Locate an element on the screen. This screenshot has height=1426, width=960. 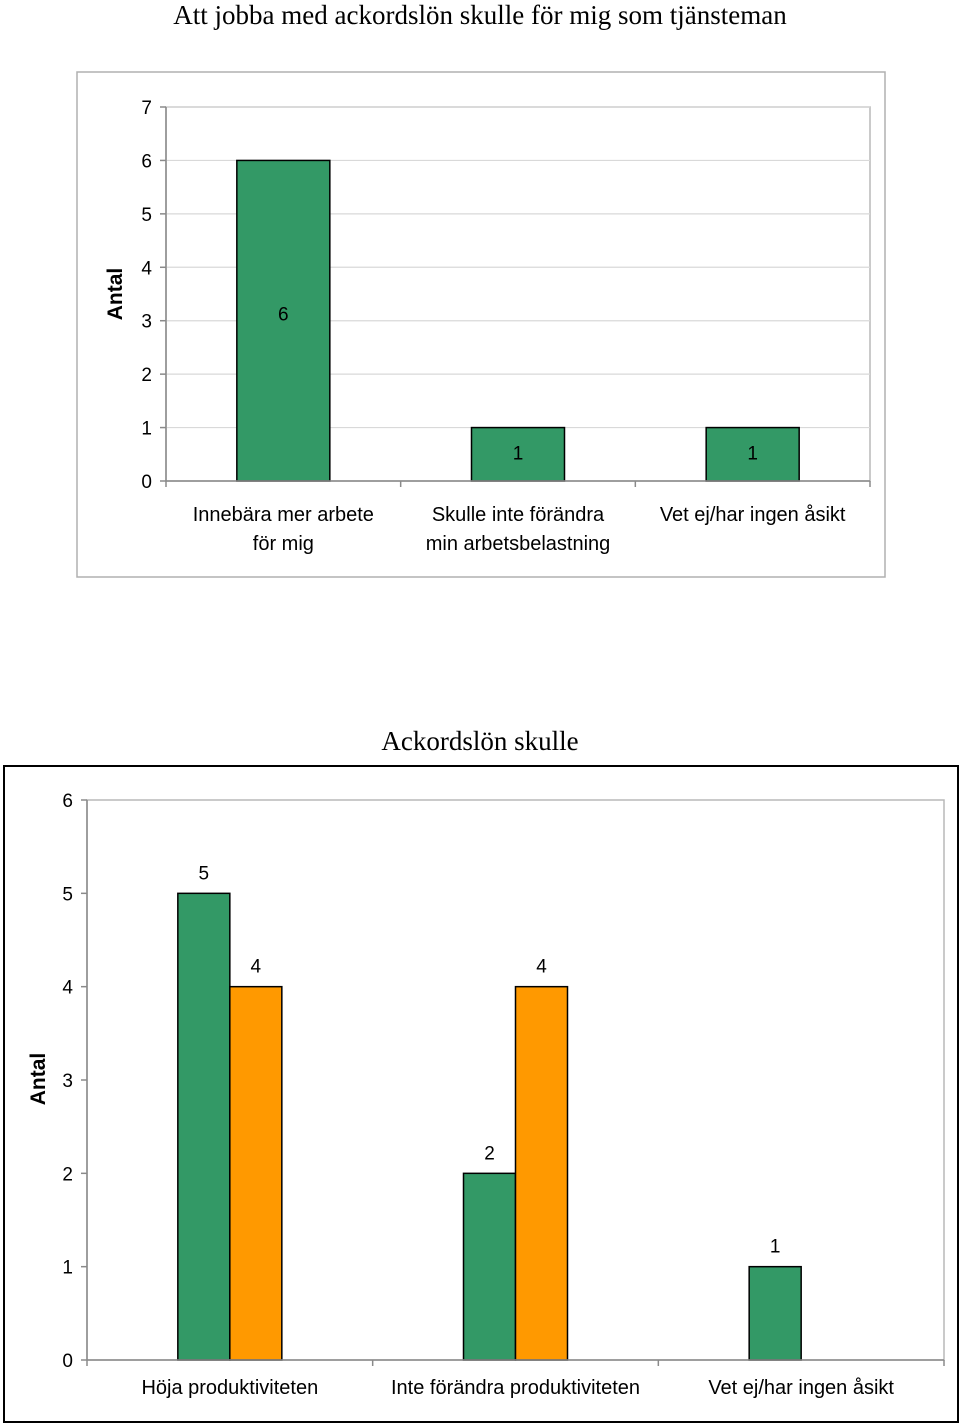
x-tick-label: Inte förändra produktiviteten is located at coordinates (515, 1388).